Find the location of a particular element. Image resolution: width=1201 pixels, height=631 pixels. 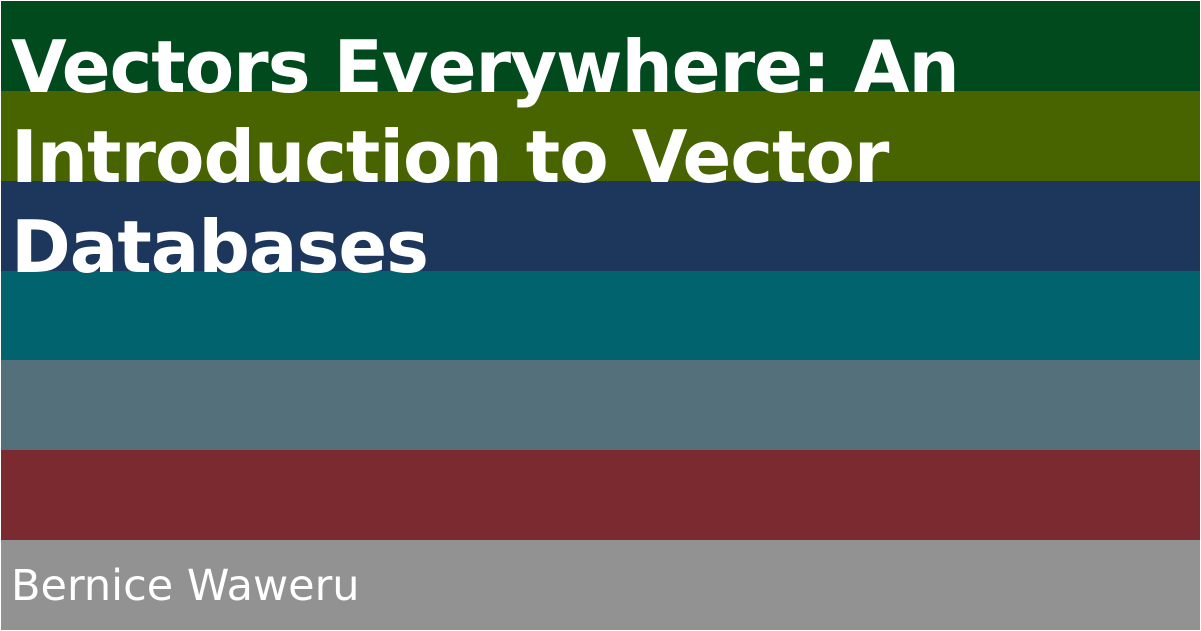

stripe-slate-gray is located at coordinates (600, 405).